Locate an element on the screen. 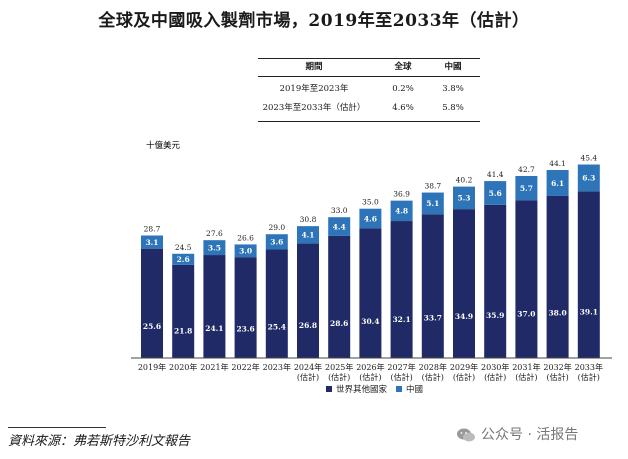 Image resolution: width=628 pixels, height=459 pixels. data-label-china: 4.6 is located at coordinates (370, 218).